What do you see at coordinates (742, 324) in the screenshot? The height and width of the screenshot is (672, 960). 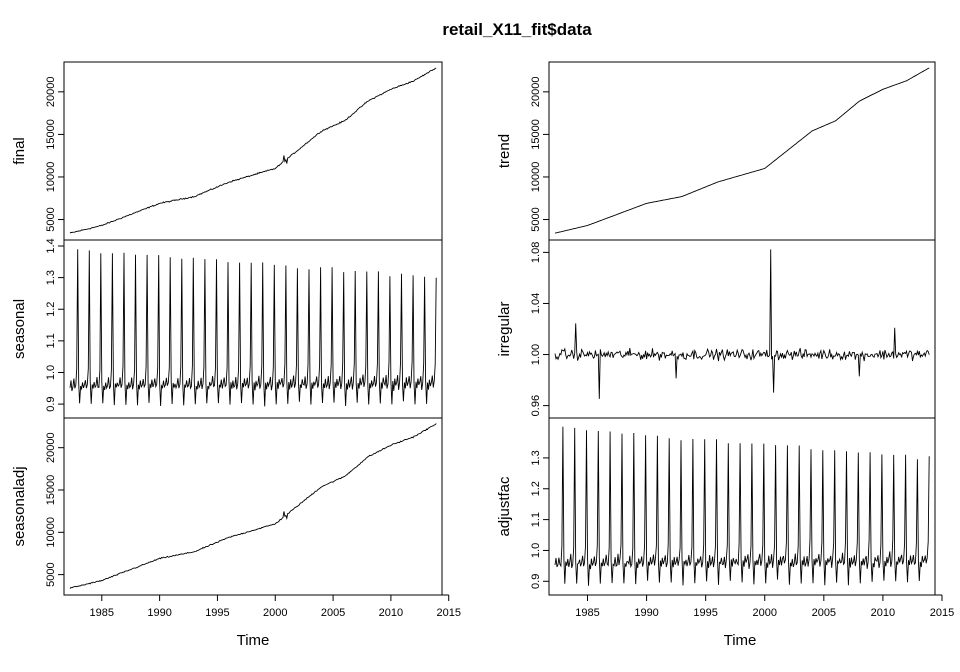 I see `series-line-irregular` at bounding box center [742, 324].